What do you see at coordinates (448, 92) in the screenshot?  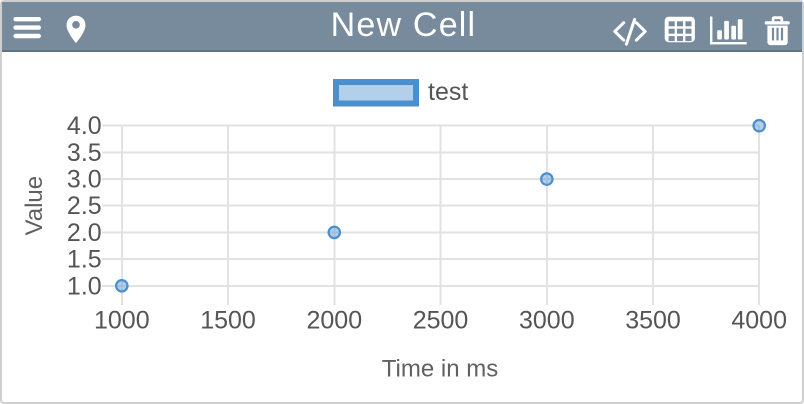 I see `svg-text: test` at bounding box center [448, 92].